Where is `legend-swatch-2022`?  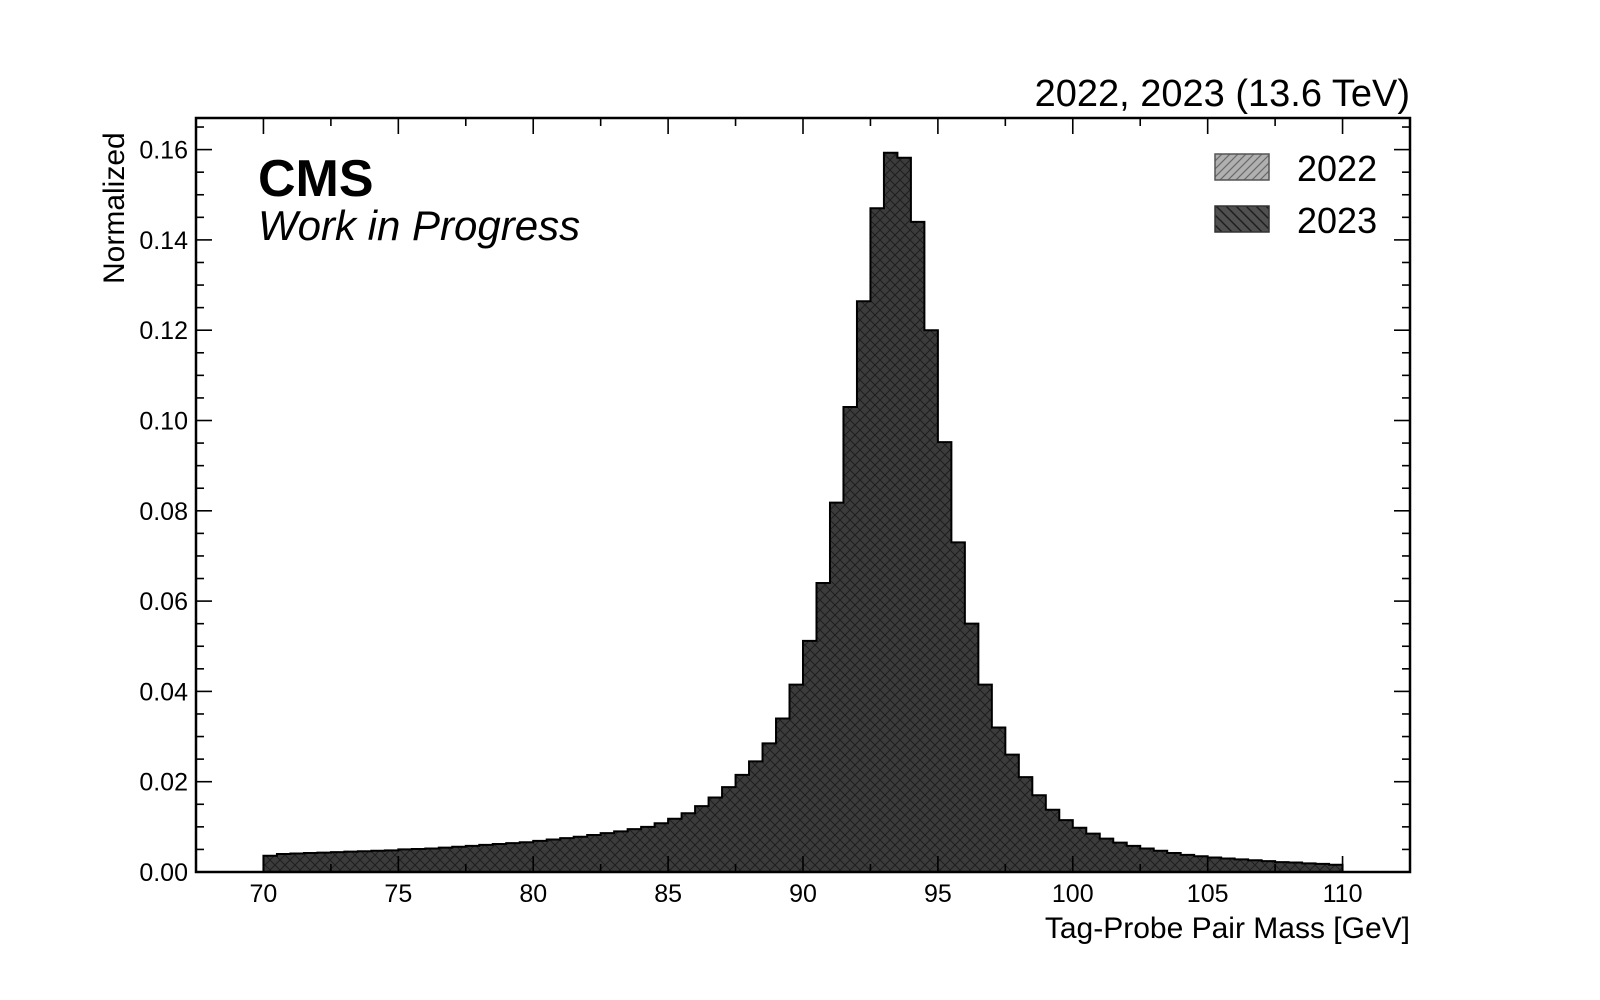
legend-swatch-2022 is located at coordinates (1242, 167).